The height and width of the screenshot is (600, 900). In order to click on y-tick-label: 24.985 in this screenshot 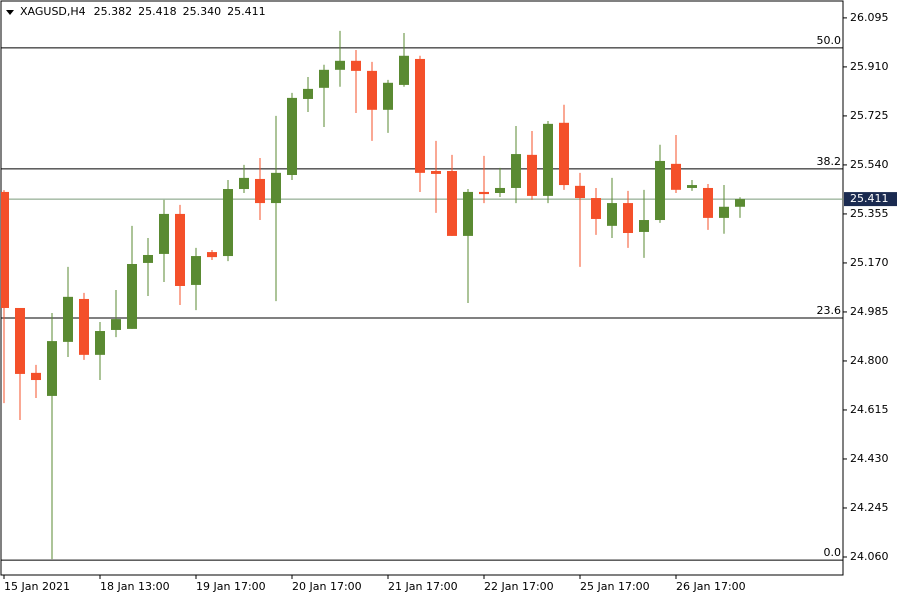, I will do `click(869, 311)`.